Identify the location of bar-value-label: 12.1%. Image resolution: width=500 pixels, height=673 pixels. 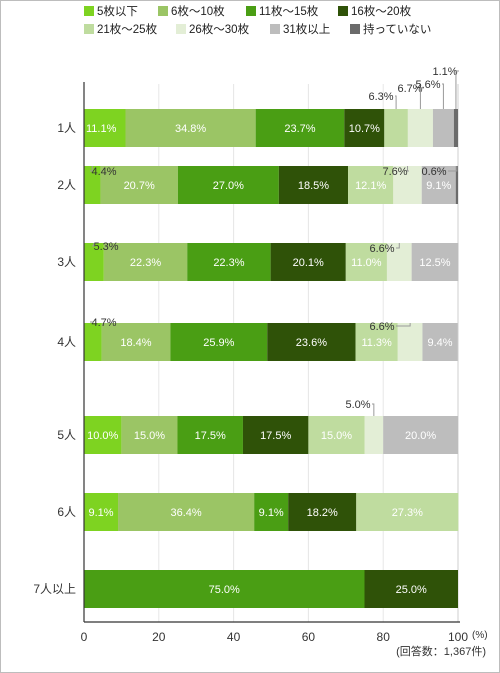
(370, 186).